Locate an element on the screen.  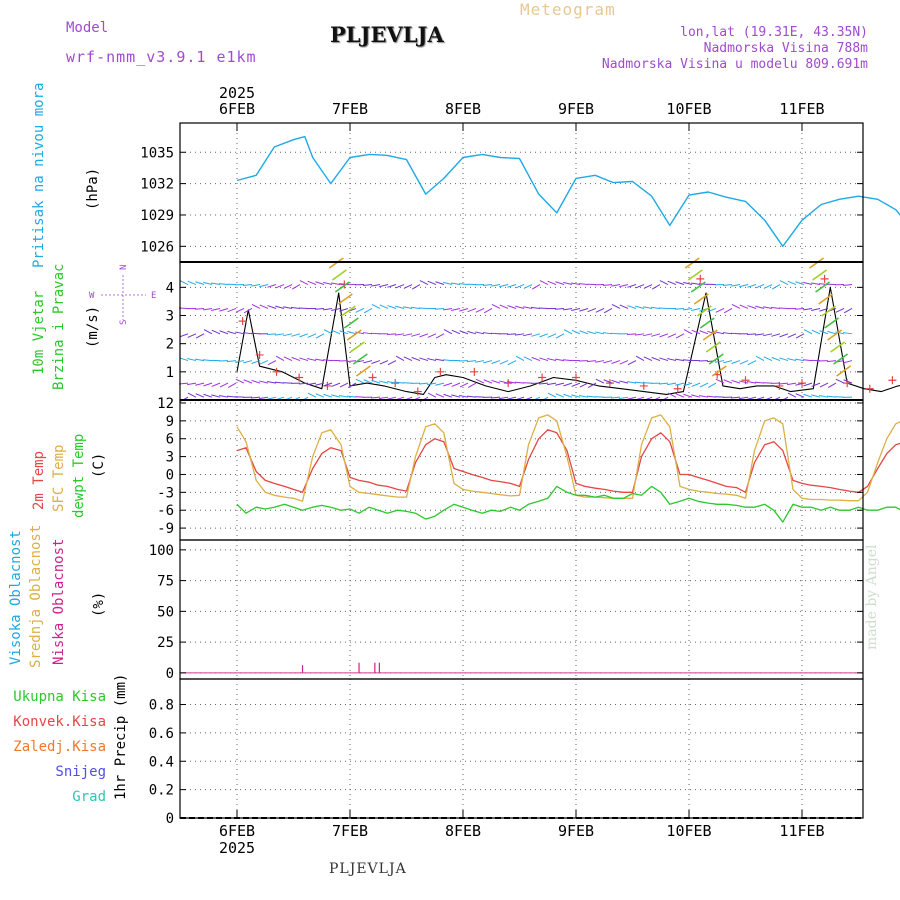
temp-unit: (C) is located at coordinates (99, 465).